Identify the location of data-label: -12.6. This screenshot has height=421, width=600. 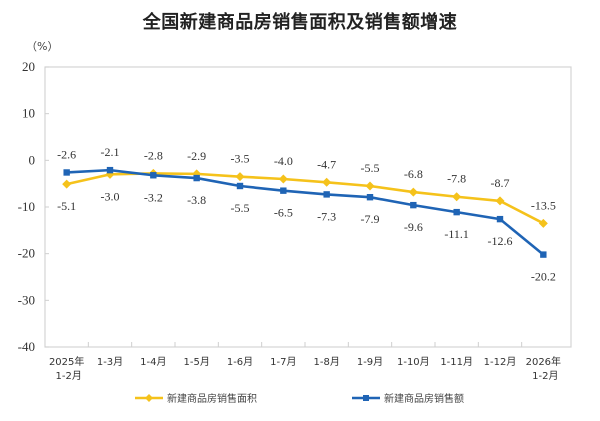
(500, 241).